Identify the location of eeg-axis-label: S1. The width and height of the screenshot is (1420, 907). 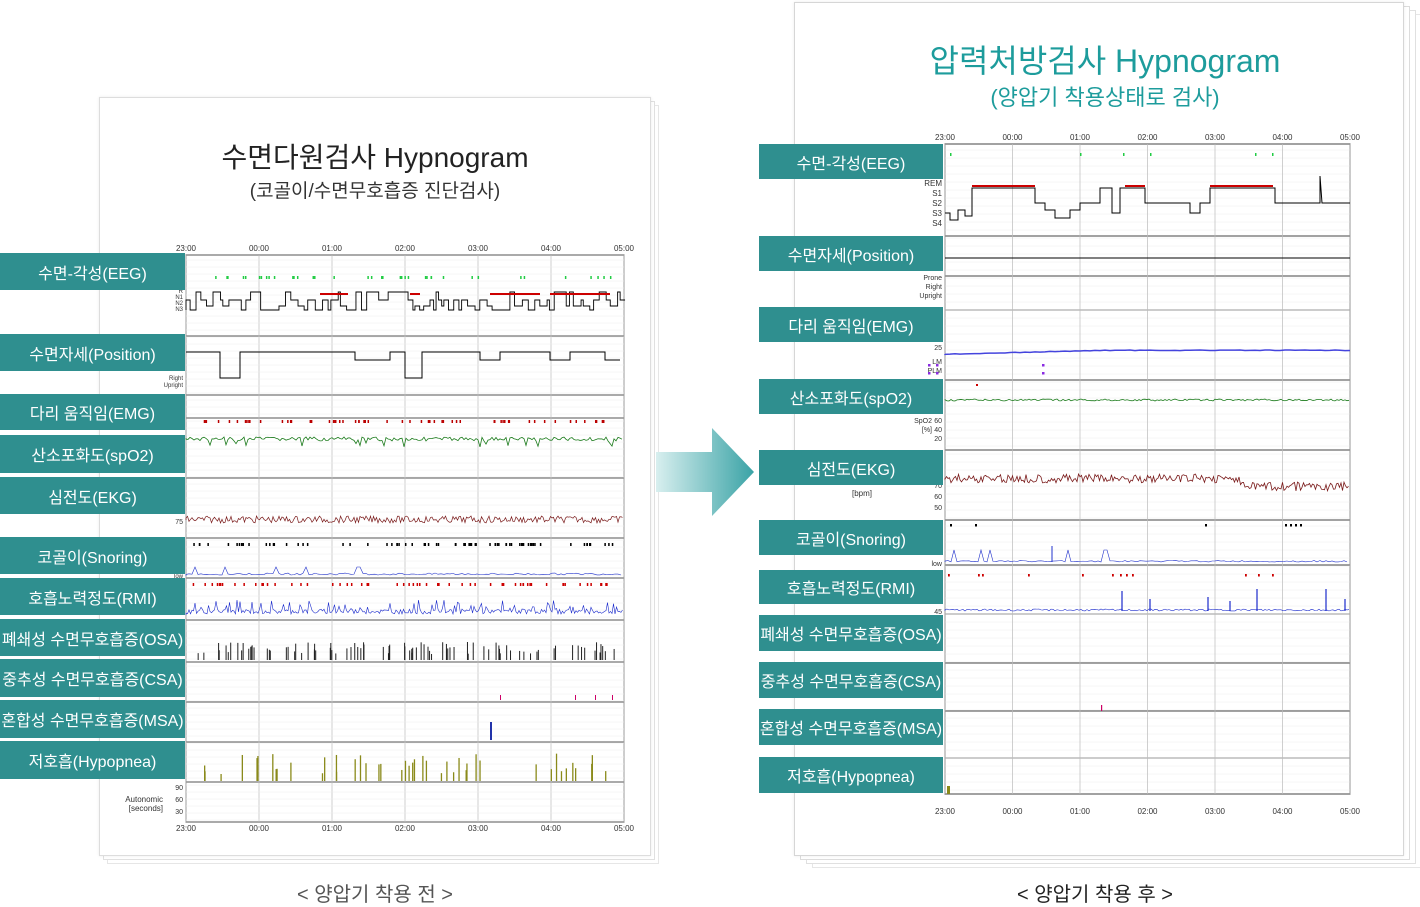
(937, 193).